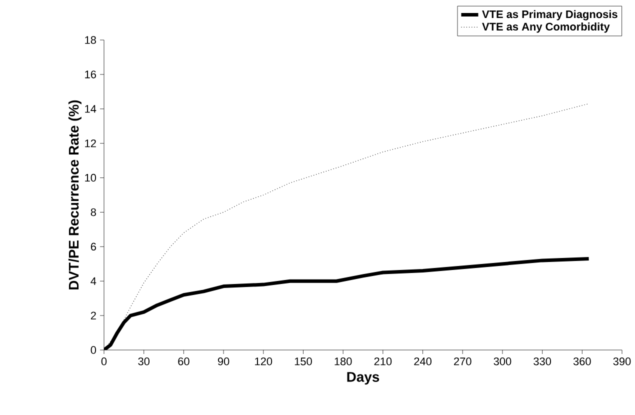  I want to click on x-tick-label: 0, so click(104, 362).